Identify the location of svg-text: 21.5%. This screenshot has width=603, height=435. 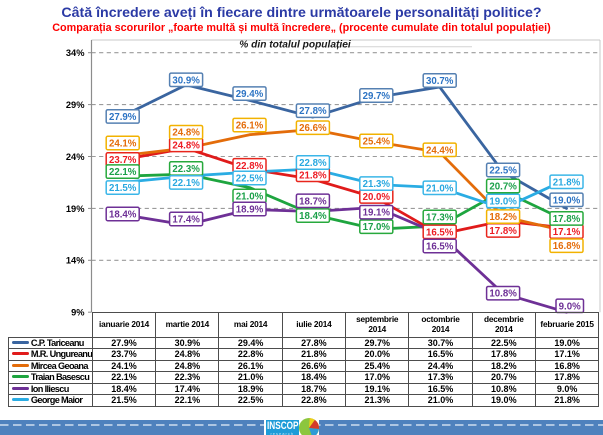
(123, 188).